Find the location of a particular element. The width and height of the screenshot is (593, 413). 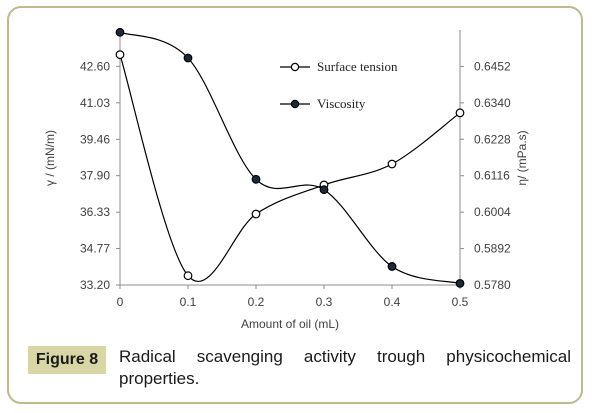

y-right-tick-label: 0.6340 is located at coordinates (492, 103).